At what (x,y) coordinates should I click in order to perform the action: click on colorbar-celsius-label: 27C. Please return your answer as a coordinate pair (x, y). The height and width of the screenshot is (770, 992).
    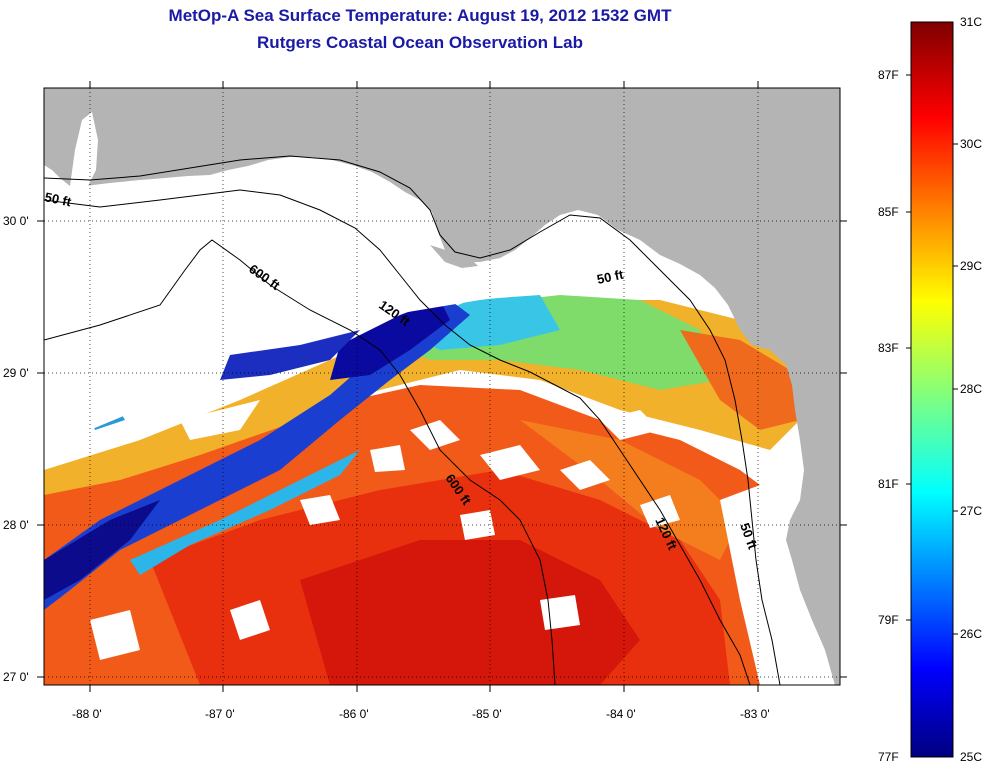
    Looking at the image, I should click on (971, 511).